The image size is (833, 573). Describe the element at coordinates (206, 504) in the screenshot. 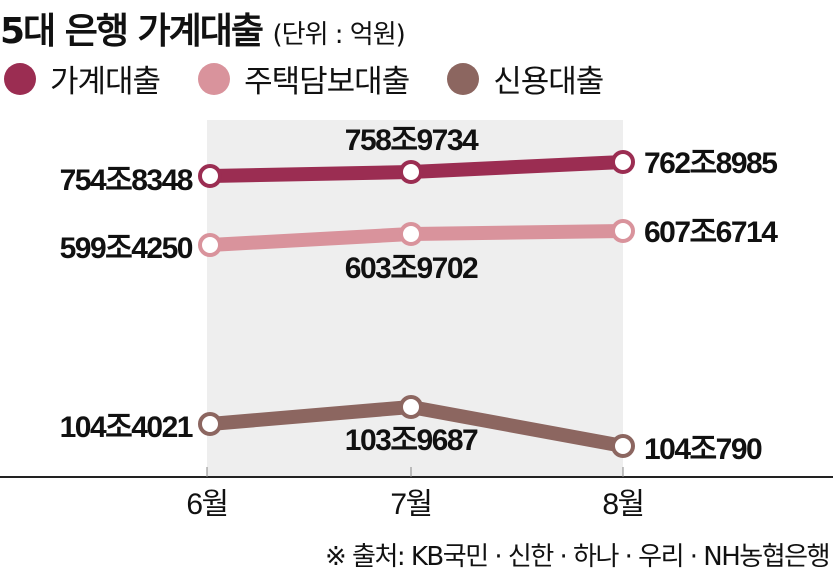

I see `x-tick-label: 6월` at that location.